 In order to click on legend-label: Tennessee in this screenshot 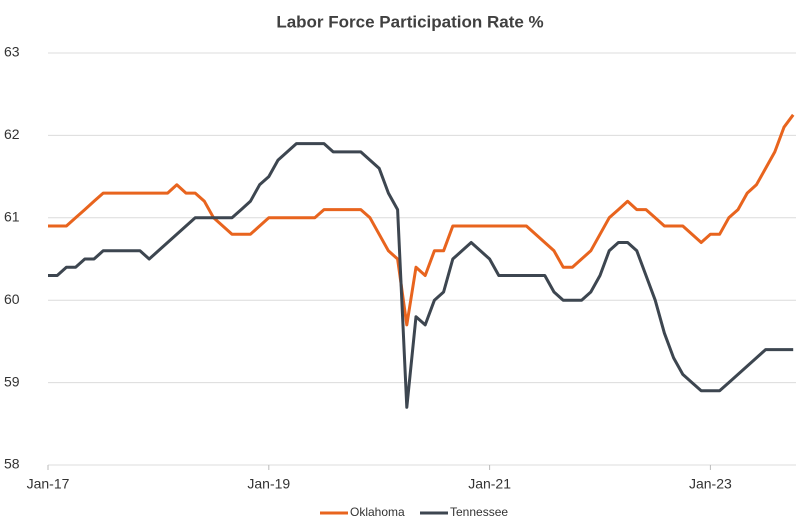, I will do `click(479, 512)`.